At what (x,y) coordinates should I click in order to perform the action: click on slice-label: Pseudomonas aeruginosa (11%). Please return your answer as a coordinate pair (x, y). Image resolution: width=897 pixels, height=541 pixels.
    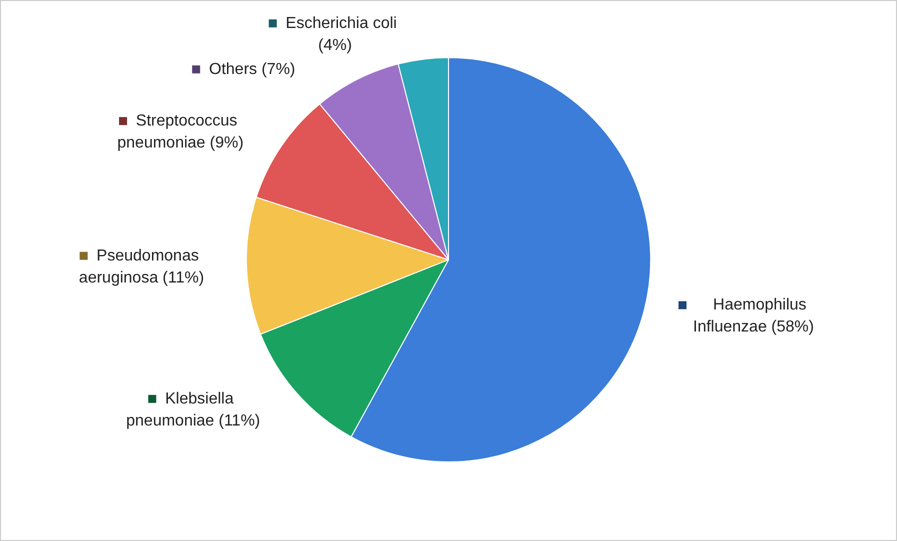
    Looking at the image, I should click on (141, 266).